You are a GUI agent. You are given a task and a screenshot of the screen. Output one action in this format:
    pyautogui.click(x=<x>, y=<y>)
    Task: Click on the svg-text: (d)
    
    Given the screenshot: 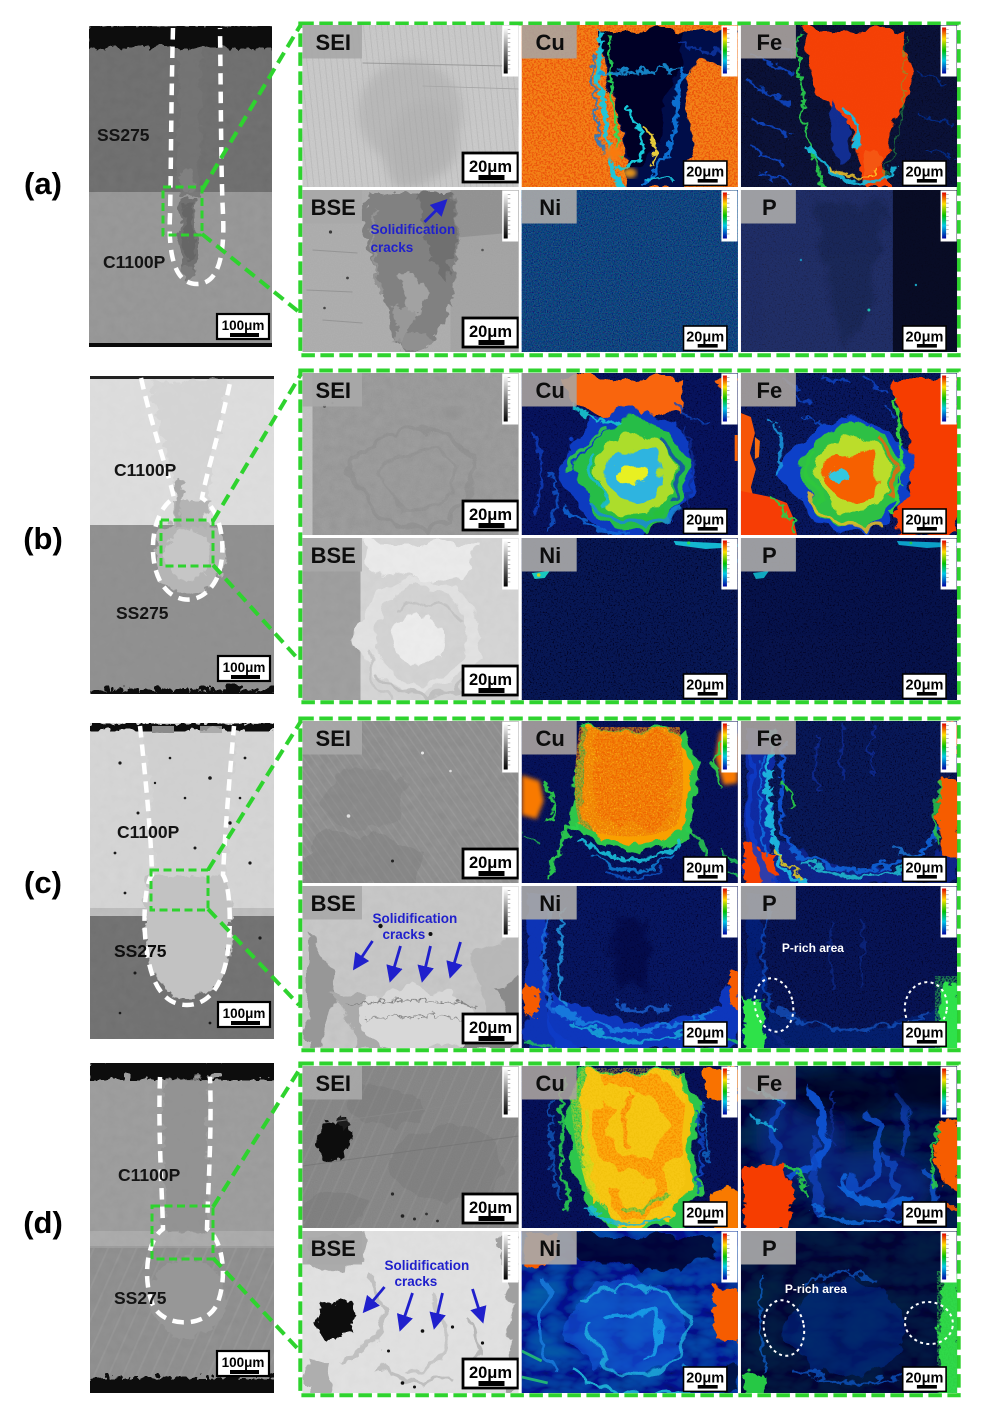 What is the action you would take?
    pyautogui.click(x=43, y=1222)
    